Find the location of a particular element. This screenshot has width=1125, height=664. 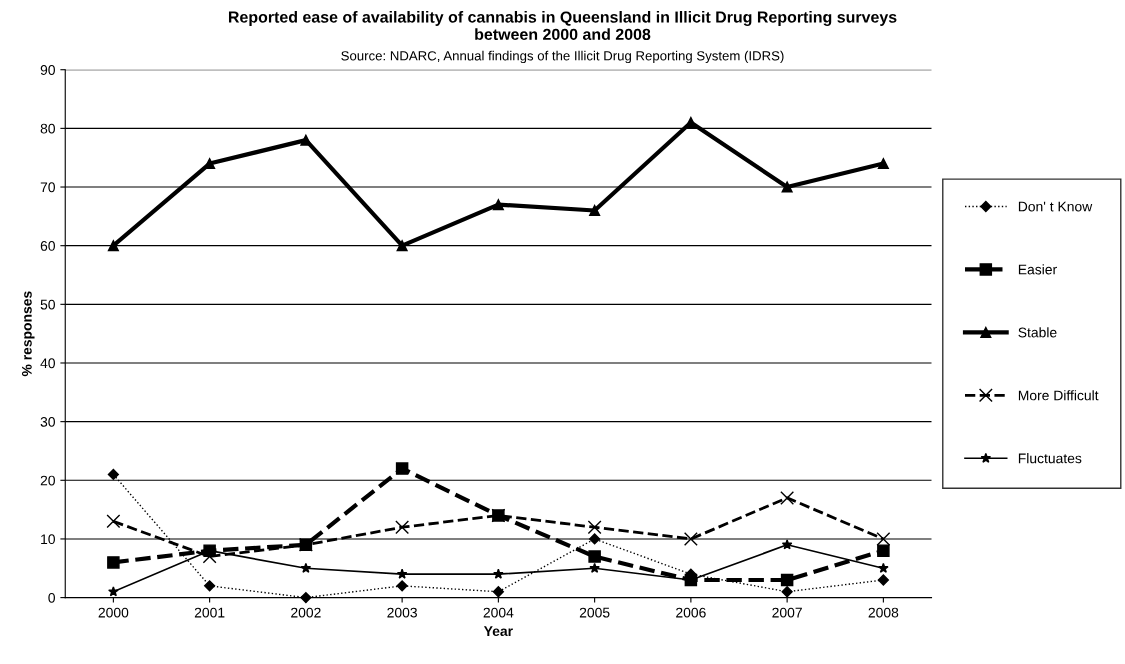

y-tick-label: 20 is located at coordinates (47, 480).